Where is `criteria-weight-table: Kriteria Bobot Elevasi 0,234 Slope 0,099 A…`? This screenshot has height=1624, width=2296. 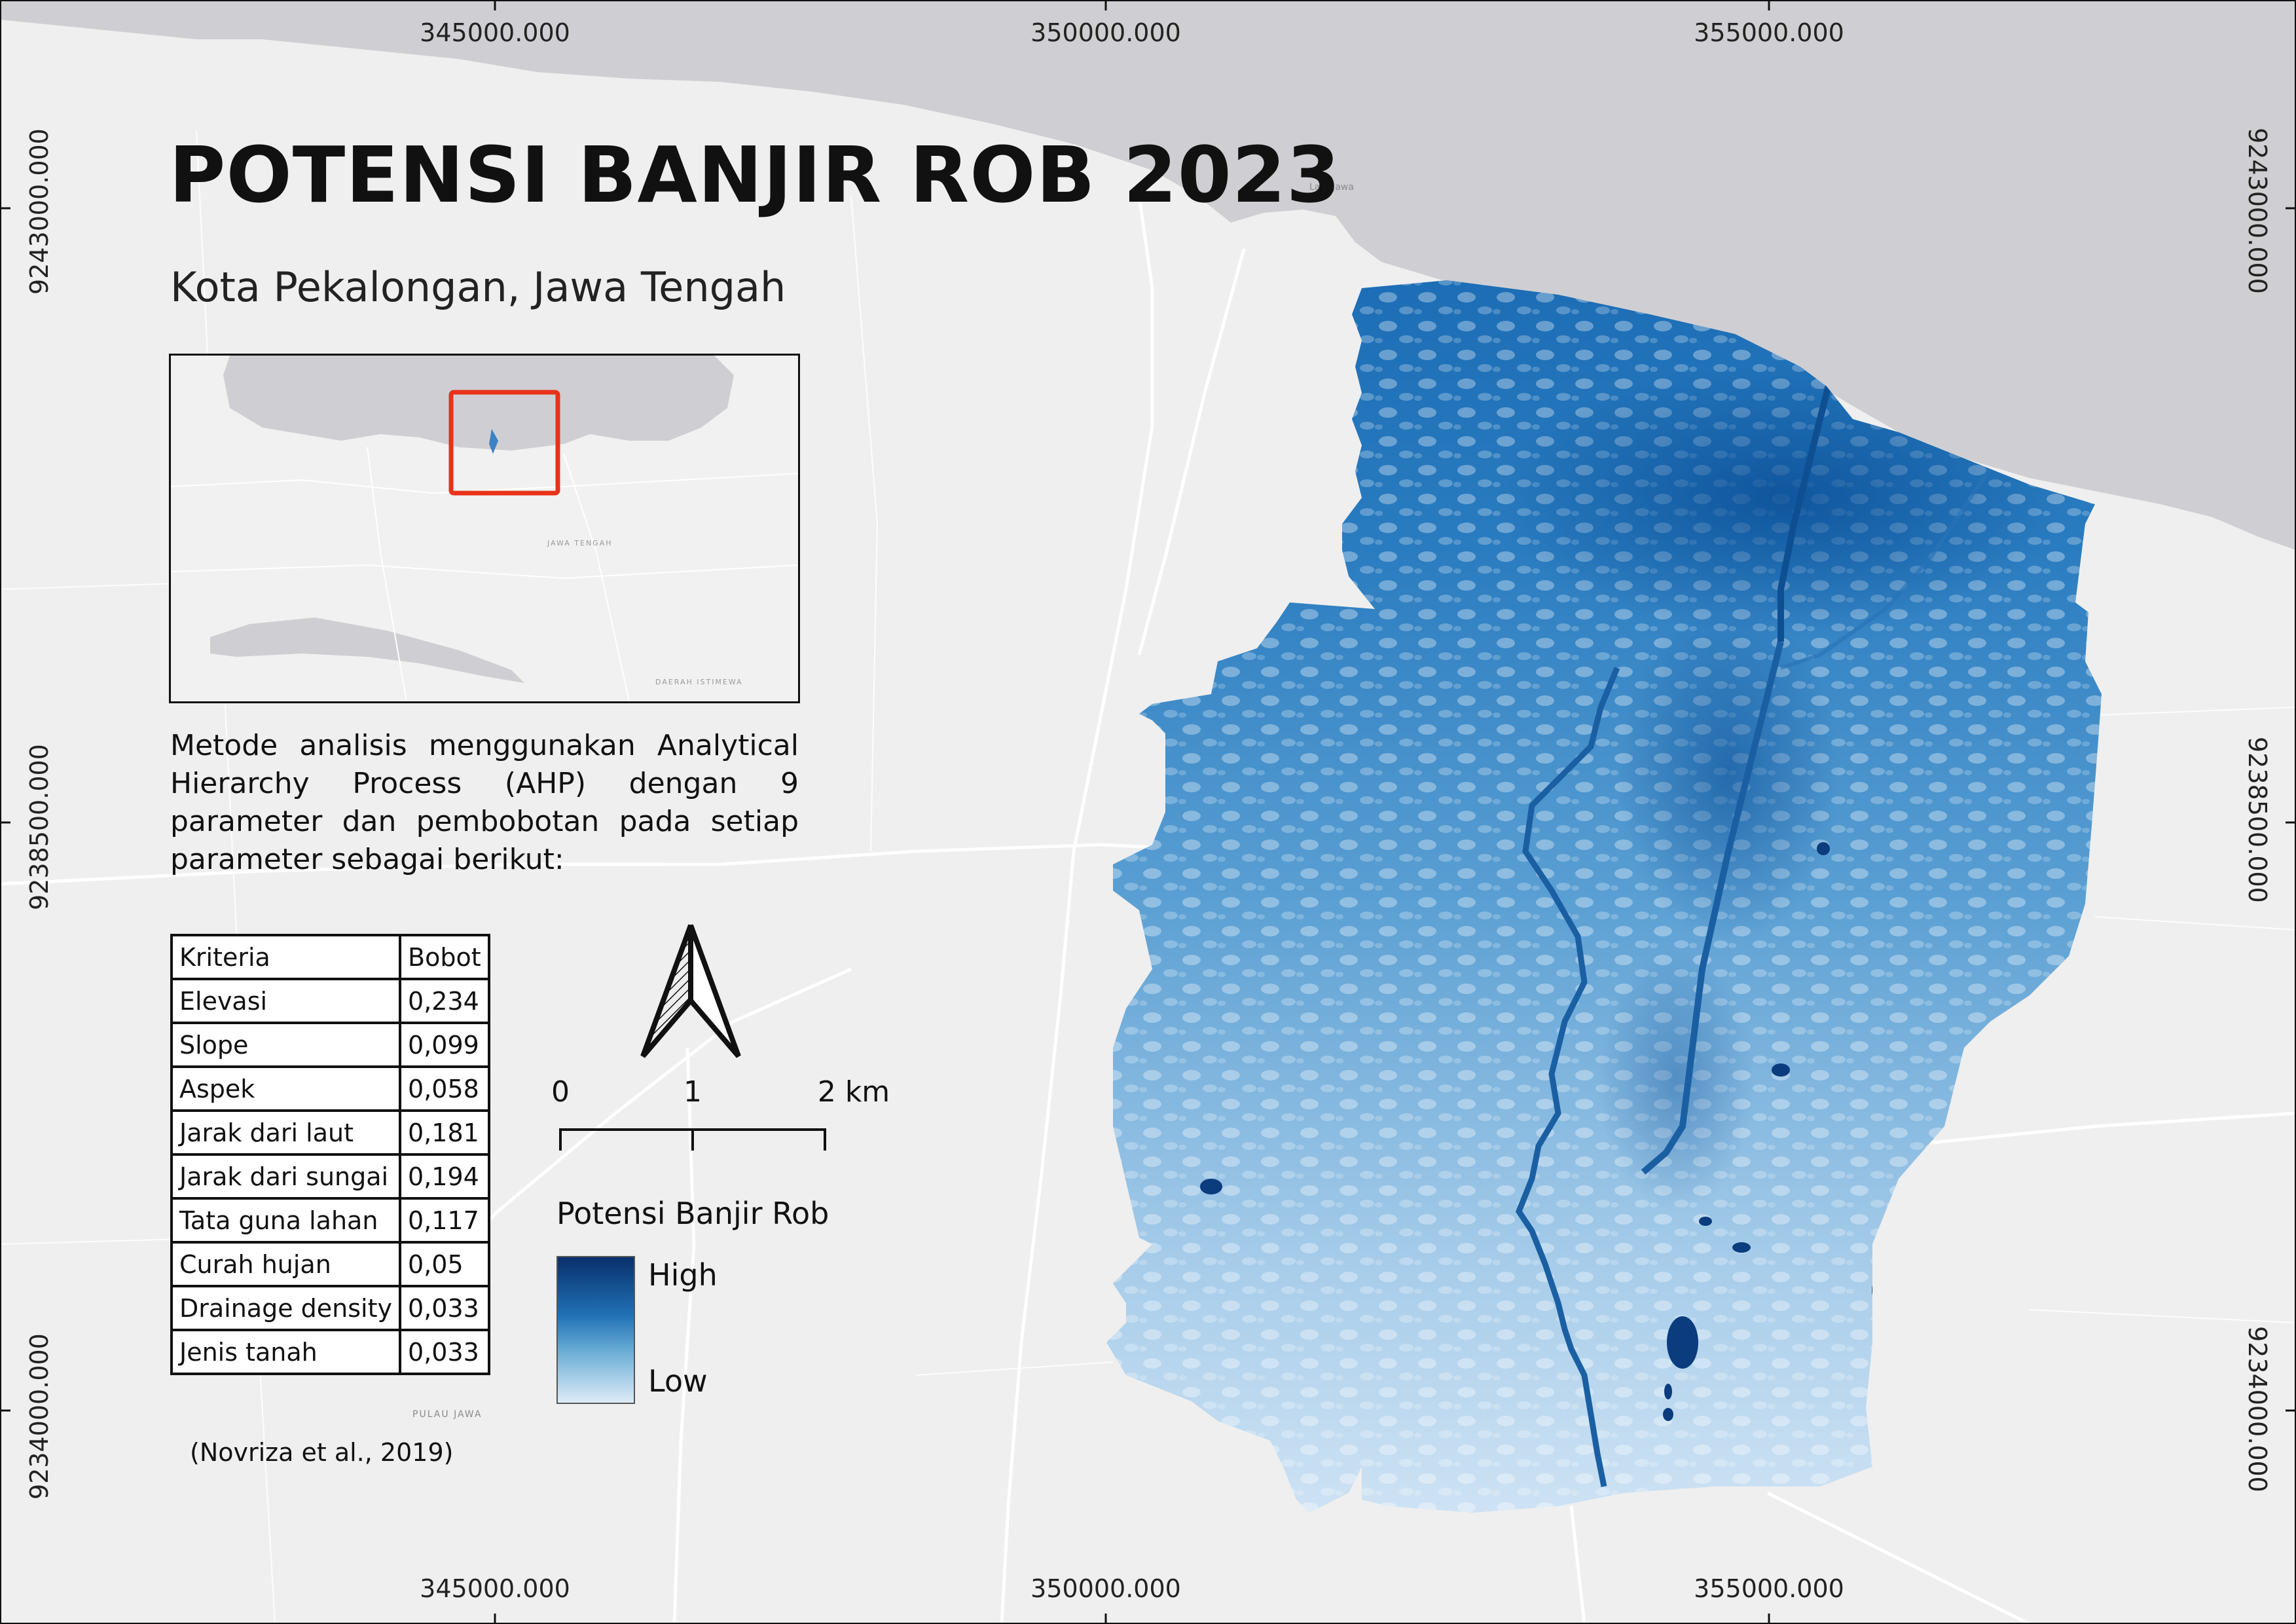 criteria-weight-table: Kriteria Bobot Elevasi 0,234 Slope 0,099 A… is located at coordinates (330, 1154).